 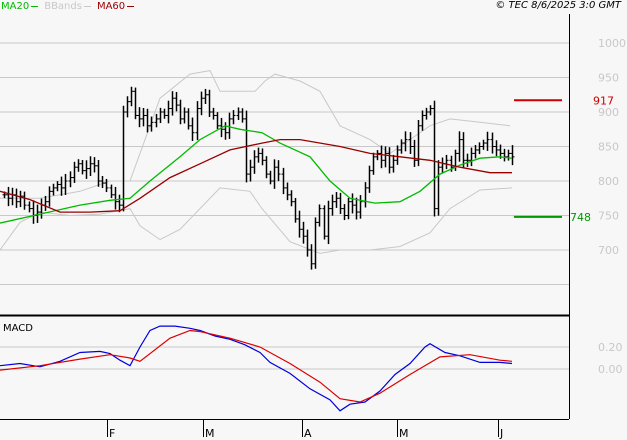 What do you see at coordinates (116, 6) in the screenshot?
I see `legend-ma60: MA60` at bounding box center [116, 6].